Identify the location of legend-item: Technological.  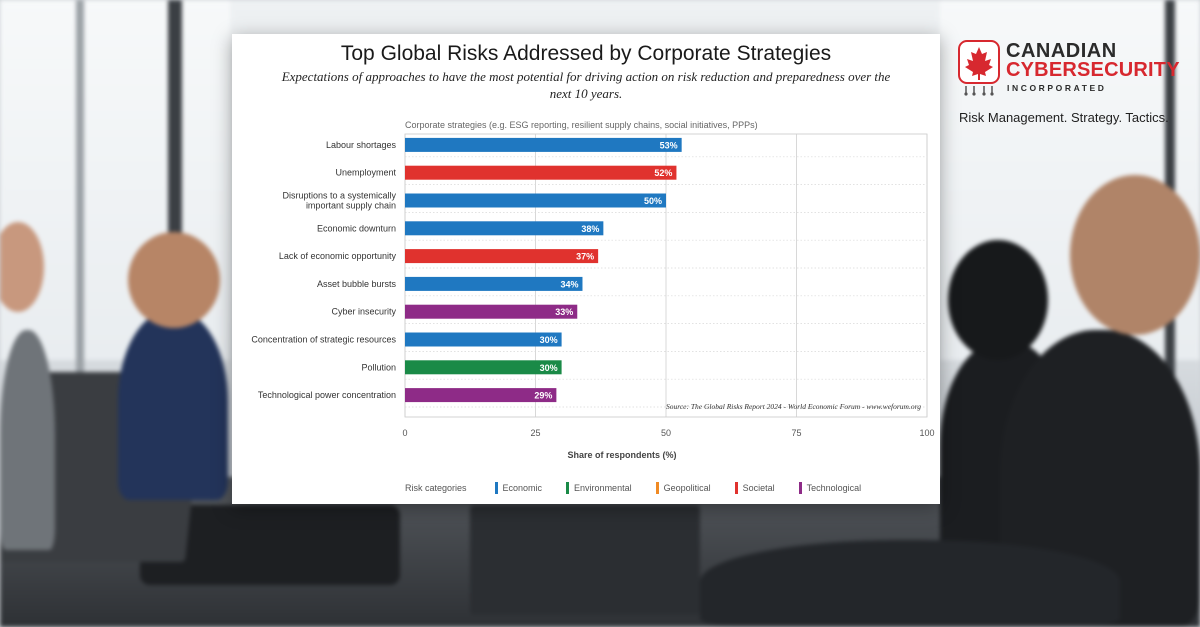
(830, 488).